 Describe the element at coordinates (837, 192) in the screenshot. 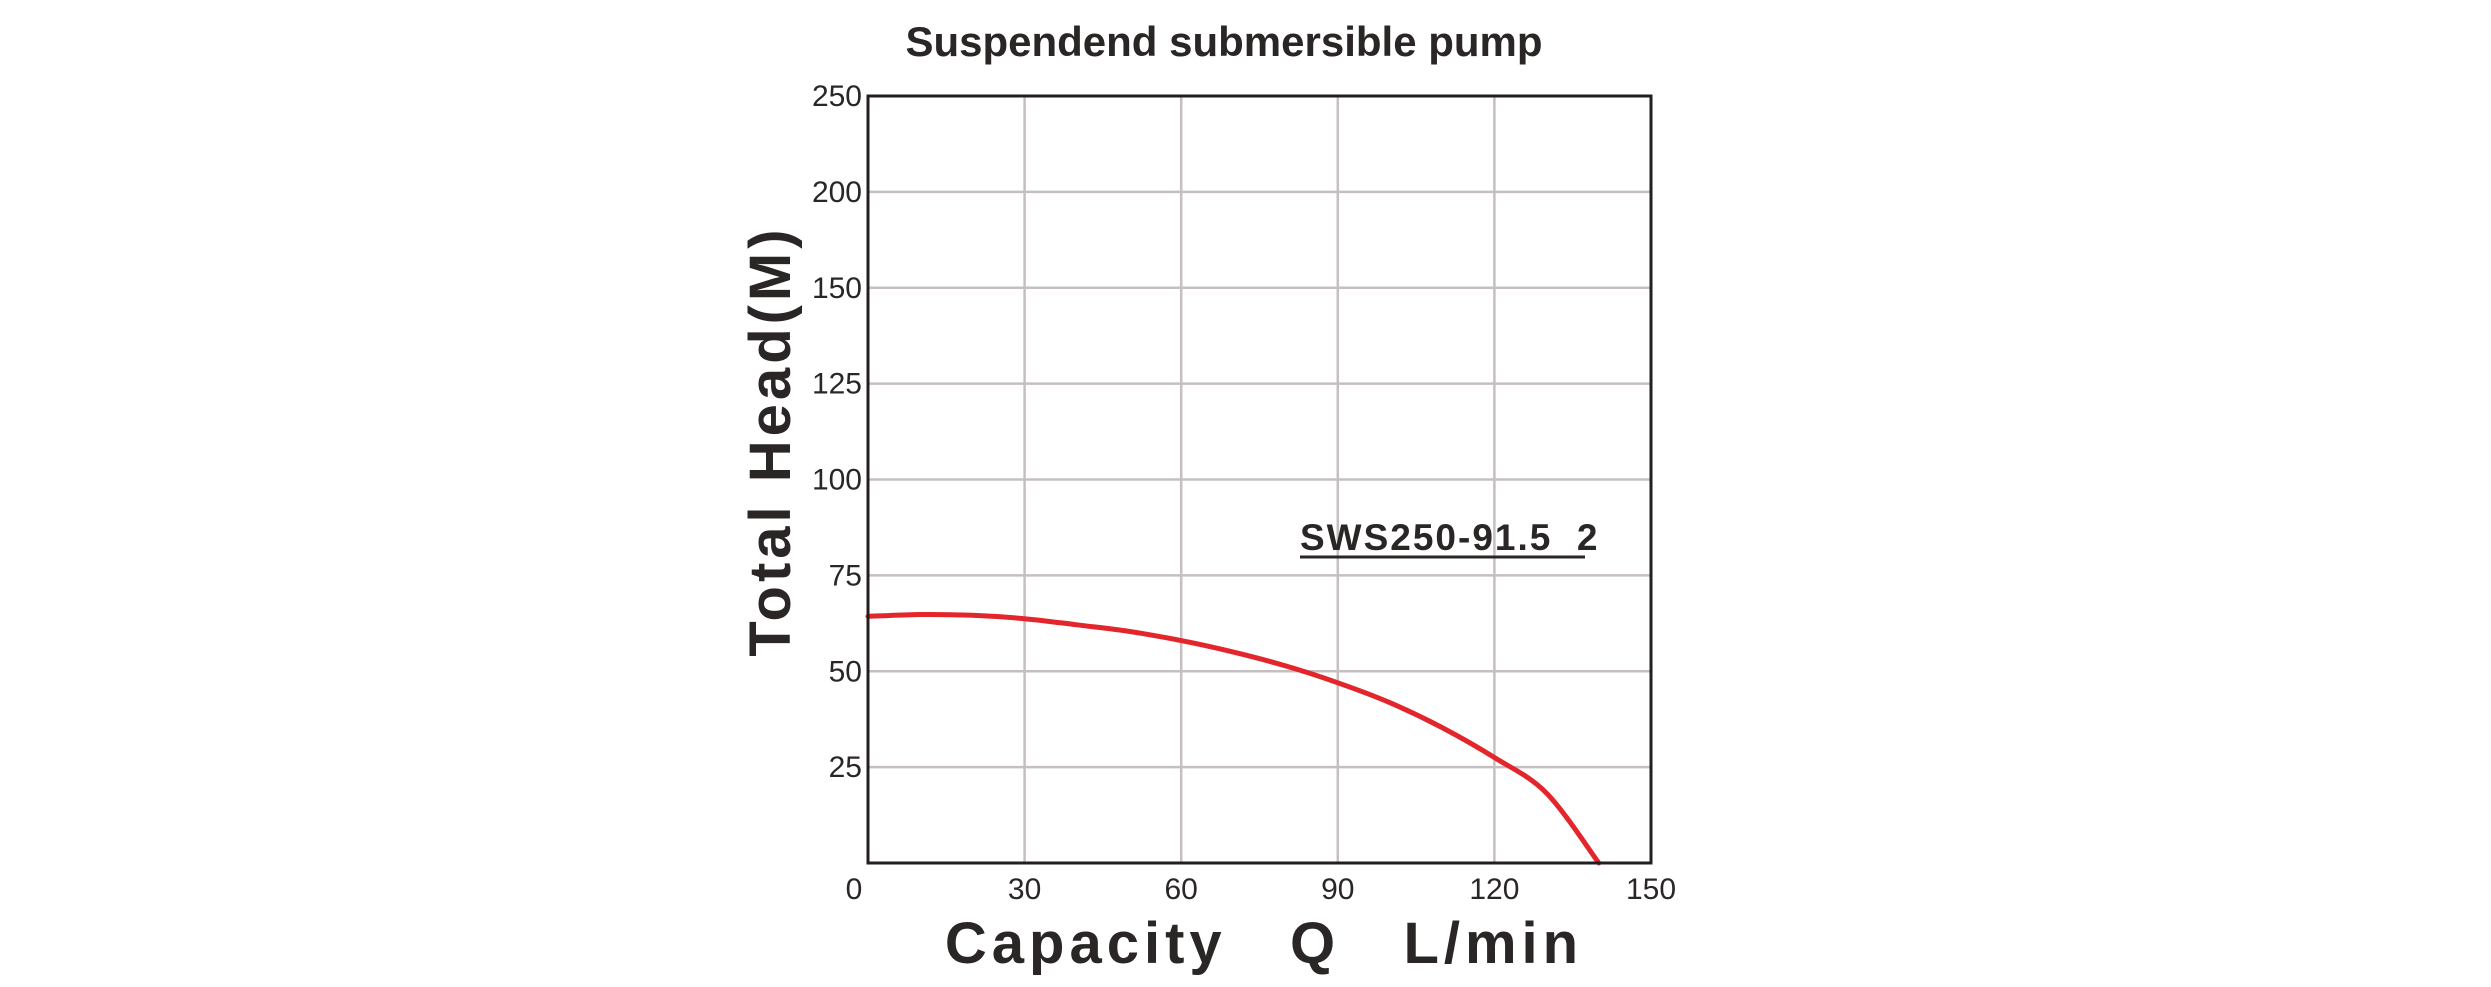

I see `y-tick-label-200: 200` at that location.